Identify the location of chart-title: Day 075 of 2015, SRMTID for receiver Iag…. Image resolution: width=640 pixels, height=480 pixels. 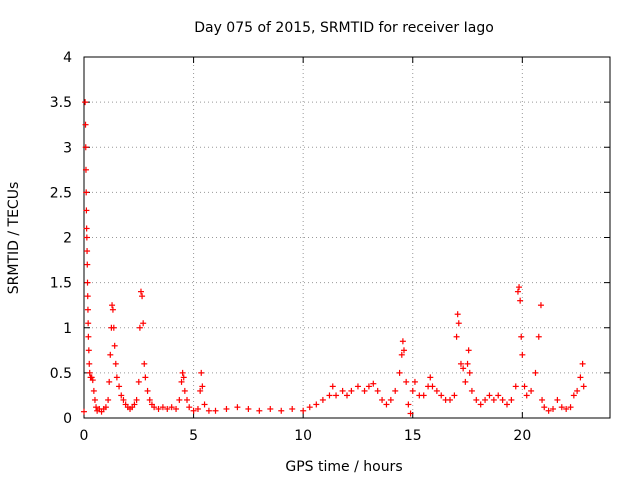
(344, 28).